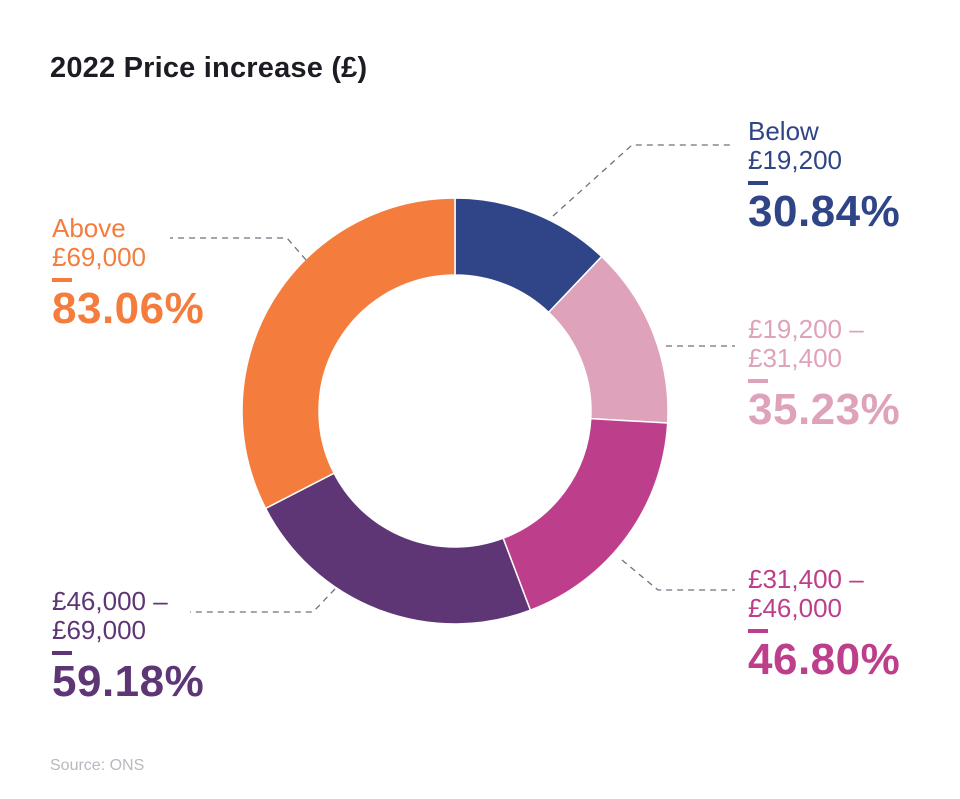 This screenshot has height=799, width=960. What do you see at coordinates (128, 308) in the screenshot?
I see `data-label: 83.06%` at bounding box center [128, 308].